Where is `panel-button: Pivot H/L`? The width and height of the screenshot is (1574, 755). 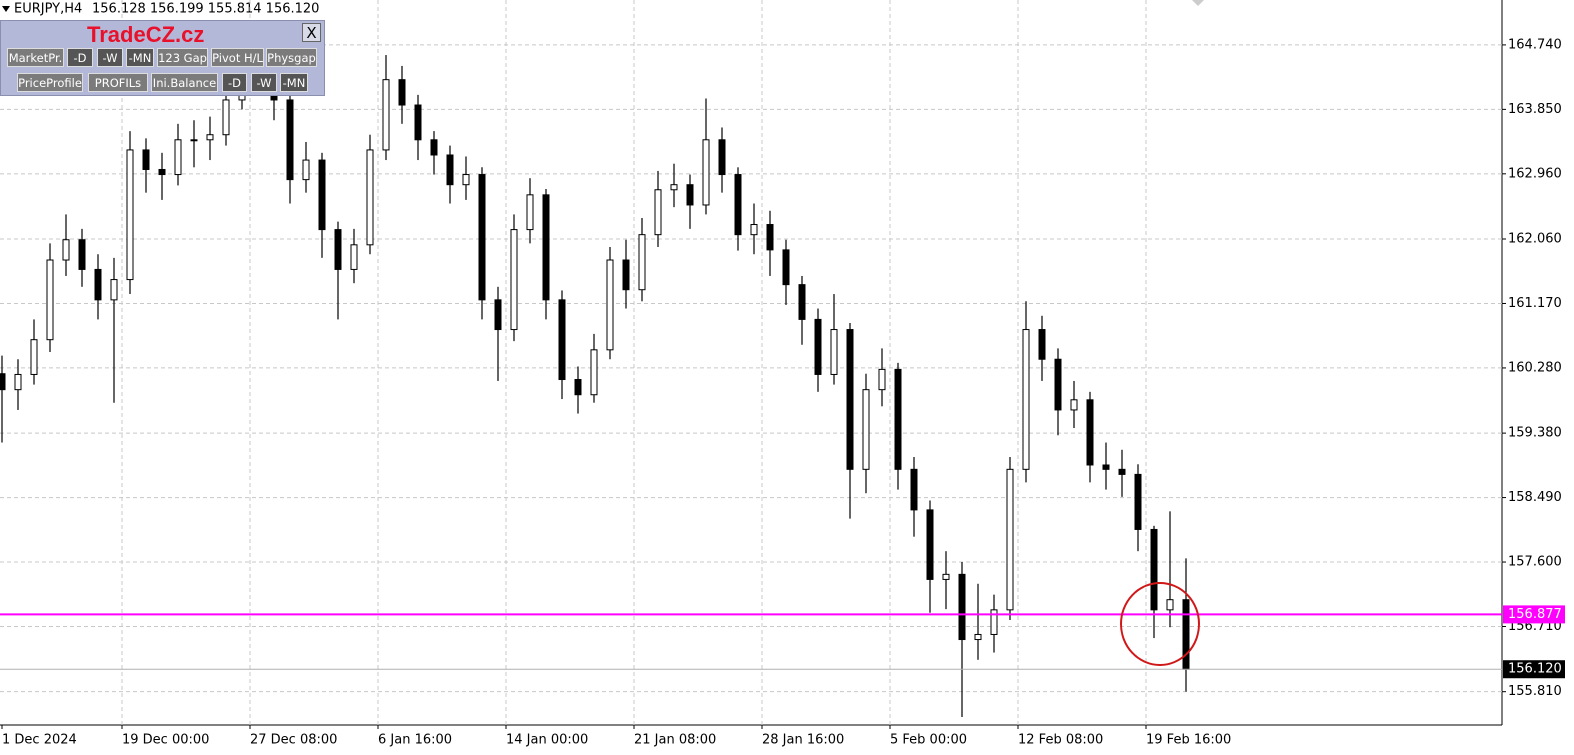
panel-button: Pivot H/L is located at coordinates (237, 57).